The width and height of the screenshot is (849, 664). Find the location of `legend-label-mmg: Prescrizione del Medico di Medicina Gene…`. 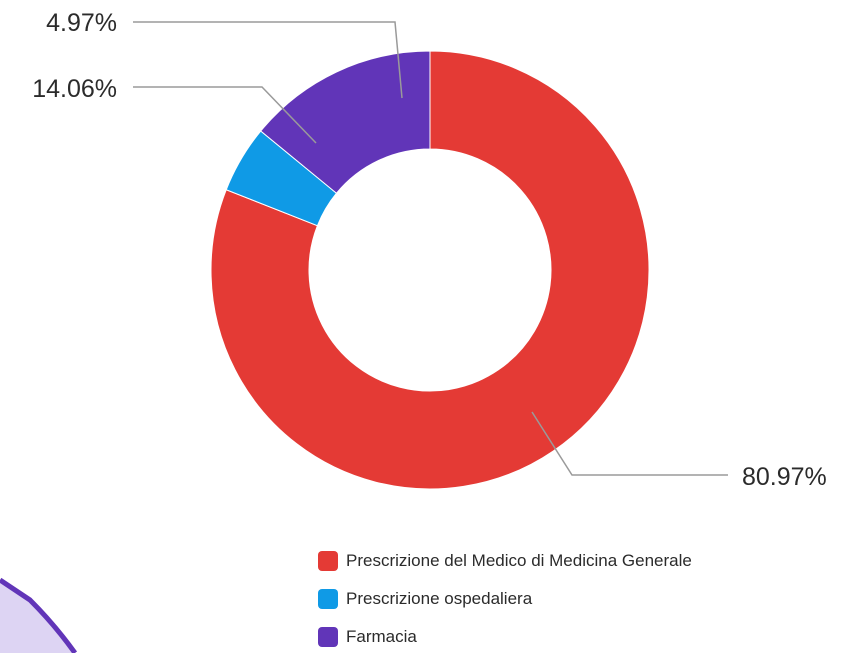

legend-label-mmg: Prescrizione del Medico di Medicina Gene… is located at coordinates (519, 560).